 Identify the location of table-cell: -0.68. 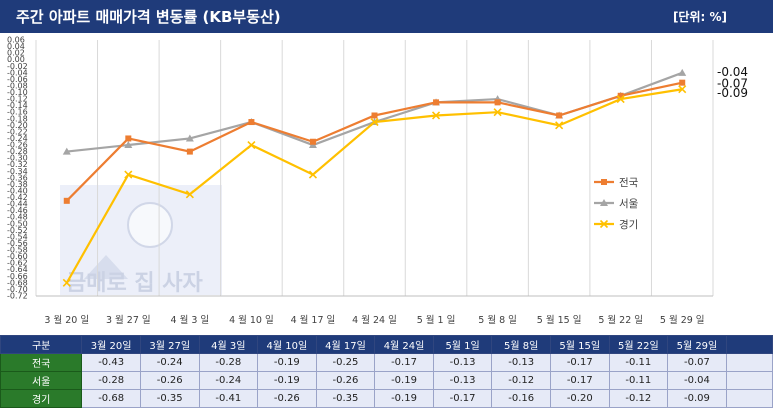
(111, 398).